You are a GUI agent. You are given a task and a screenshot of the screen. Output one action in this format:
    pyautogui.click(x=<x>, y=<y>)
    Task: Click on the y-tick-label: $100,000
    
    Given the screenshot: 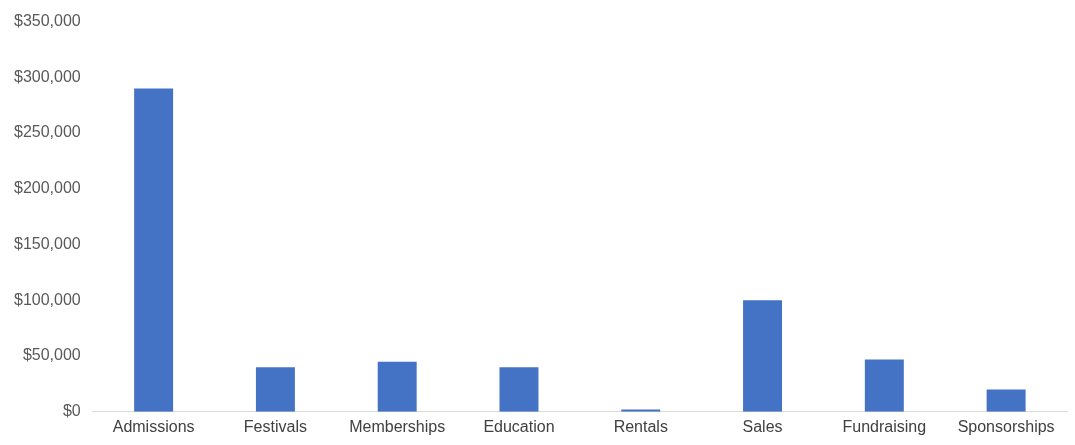 What is the action you would take?
    pyautogui.click(x=47, y=299)
    